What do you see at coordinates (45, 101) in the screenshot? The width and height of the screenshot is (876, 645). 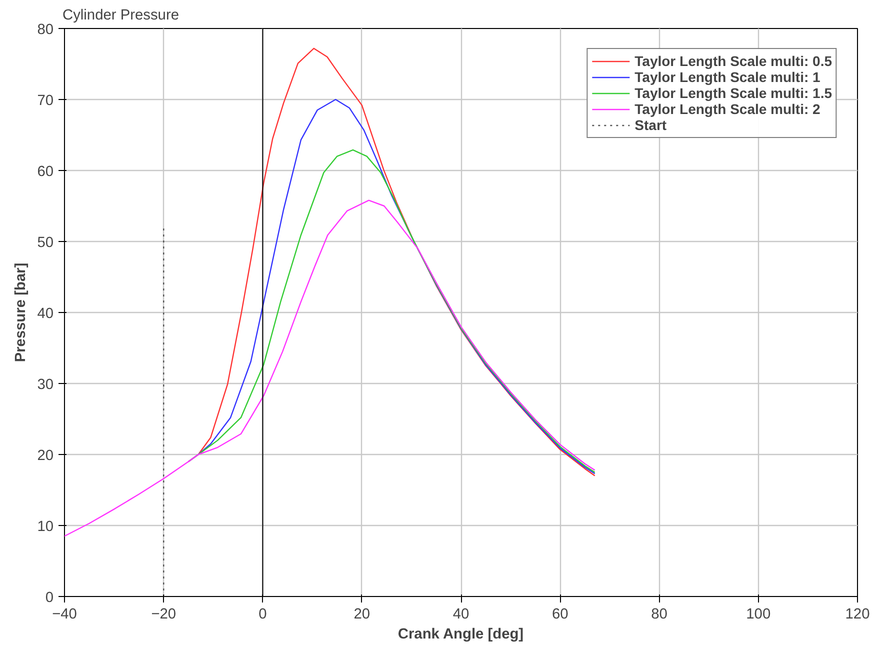 I see `y-tick-label: 70` at bounding box center [45, 101].